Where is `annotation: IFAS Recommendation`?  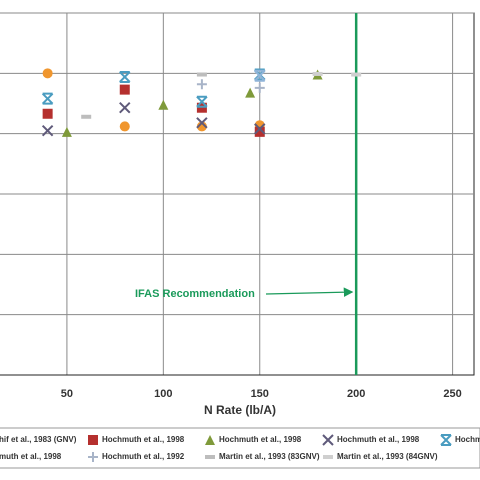 annotation: IFAS Recommendation is located at coordinates (195, 294).